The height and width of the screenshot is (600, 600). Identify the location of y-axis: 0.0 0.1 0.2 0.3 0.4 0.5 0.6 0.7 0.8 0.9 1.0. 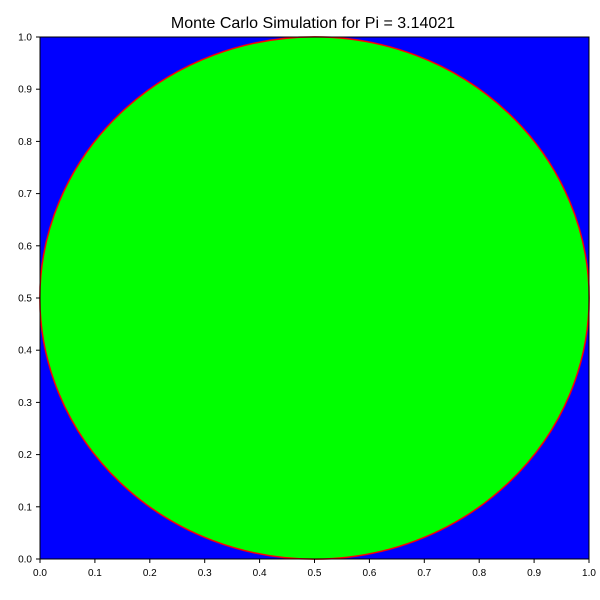
(29, 299).